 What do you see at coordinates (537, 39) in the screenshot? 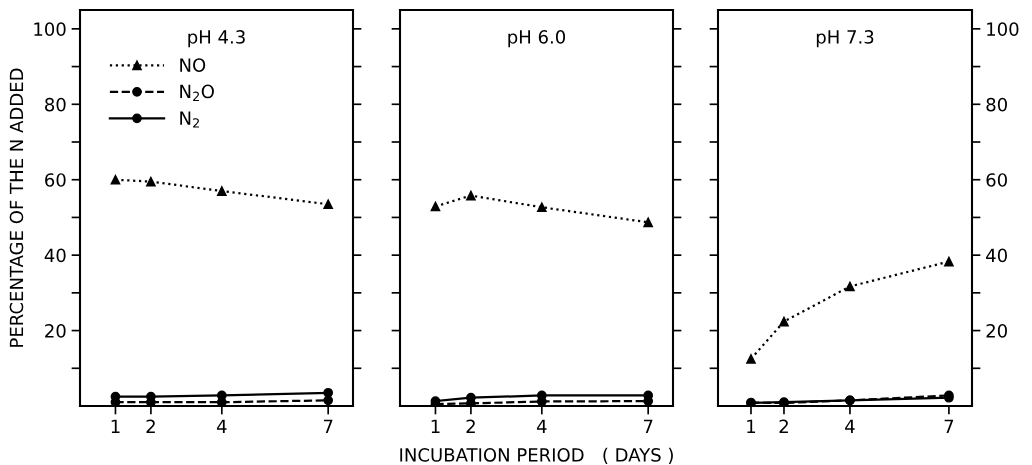
I see `text: pH 6.0` at bounding box center [537, 39].